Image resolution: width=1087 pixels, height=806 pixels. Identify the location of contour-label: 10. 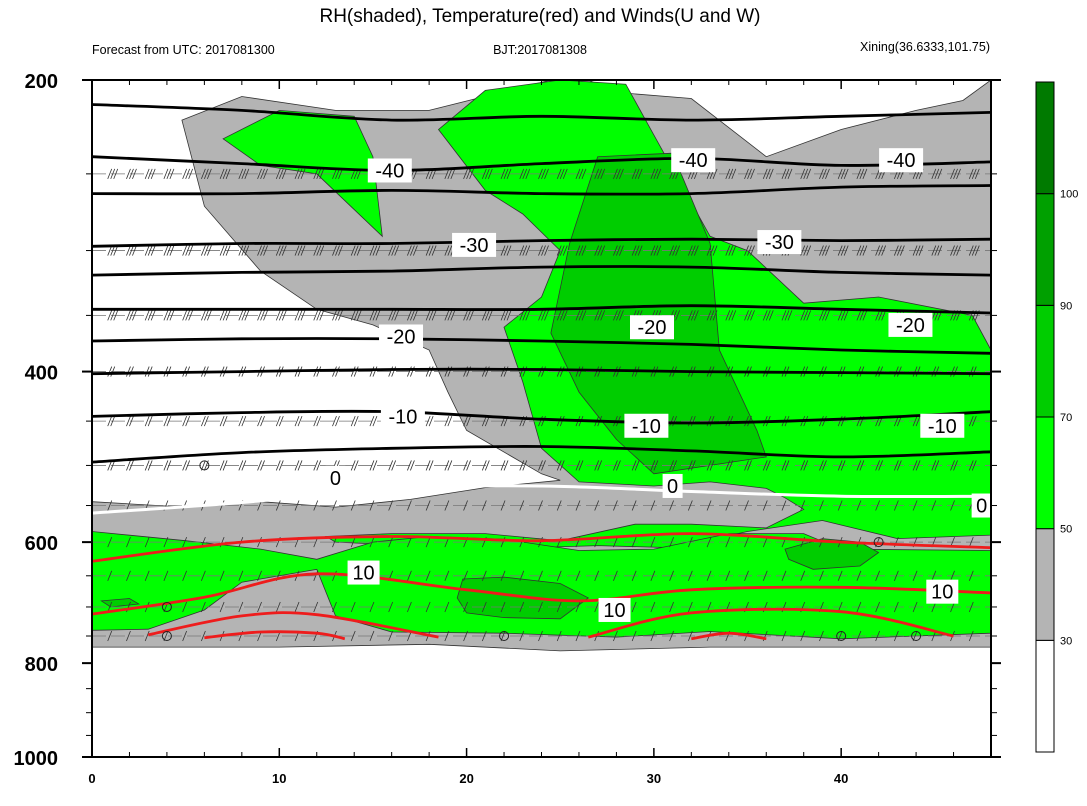
(363, 574).